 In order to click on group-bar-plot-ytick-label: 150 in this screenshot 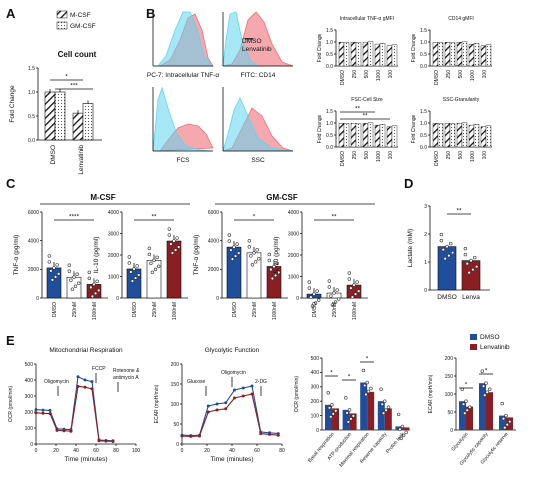, I will do `click(449, 377)`.